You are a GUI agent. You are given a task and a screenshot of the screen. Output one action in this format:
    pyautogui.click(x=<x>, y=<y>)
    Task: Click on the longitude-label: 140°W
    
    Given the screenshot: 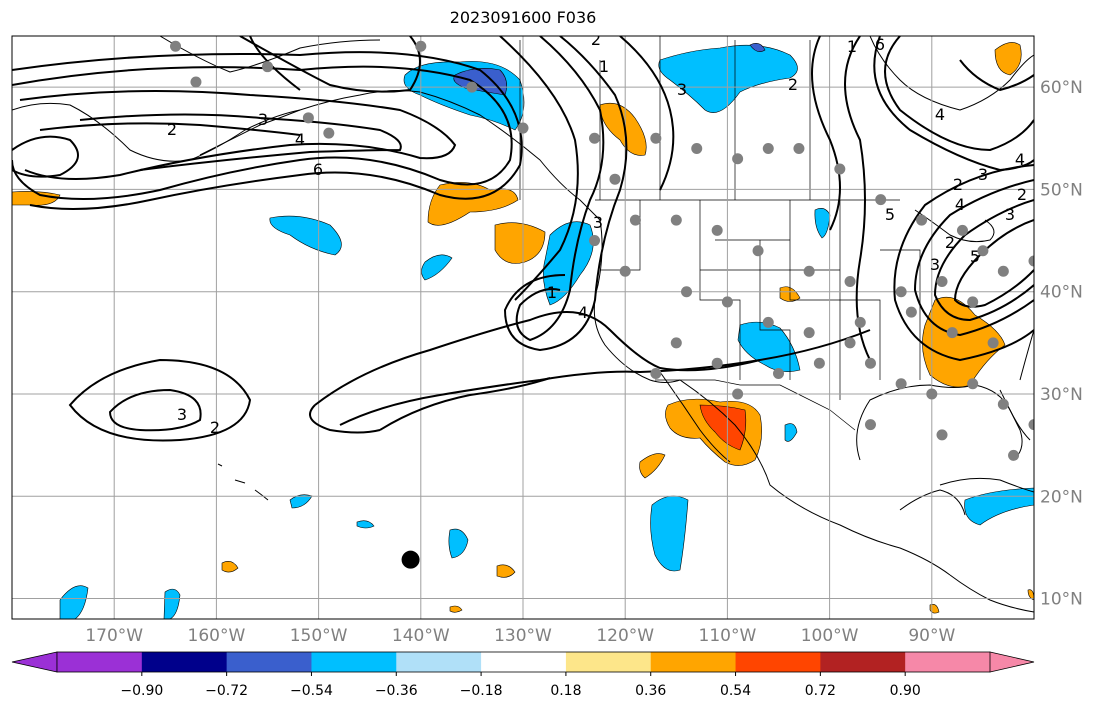 What is the action you would take?
    pyautogui.click(x=421, y=636)
    